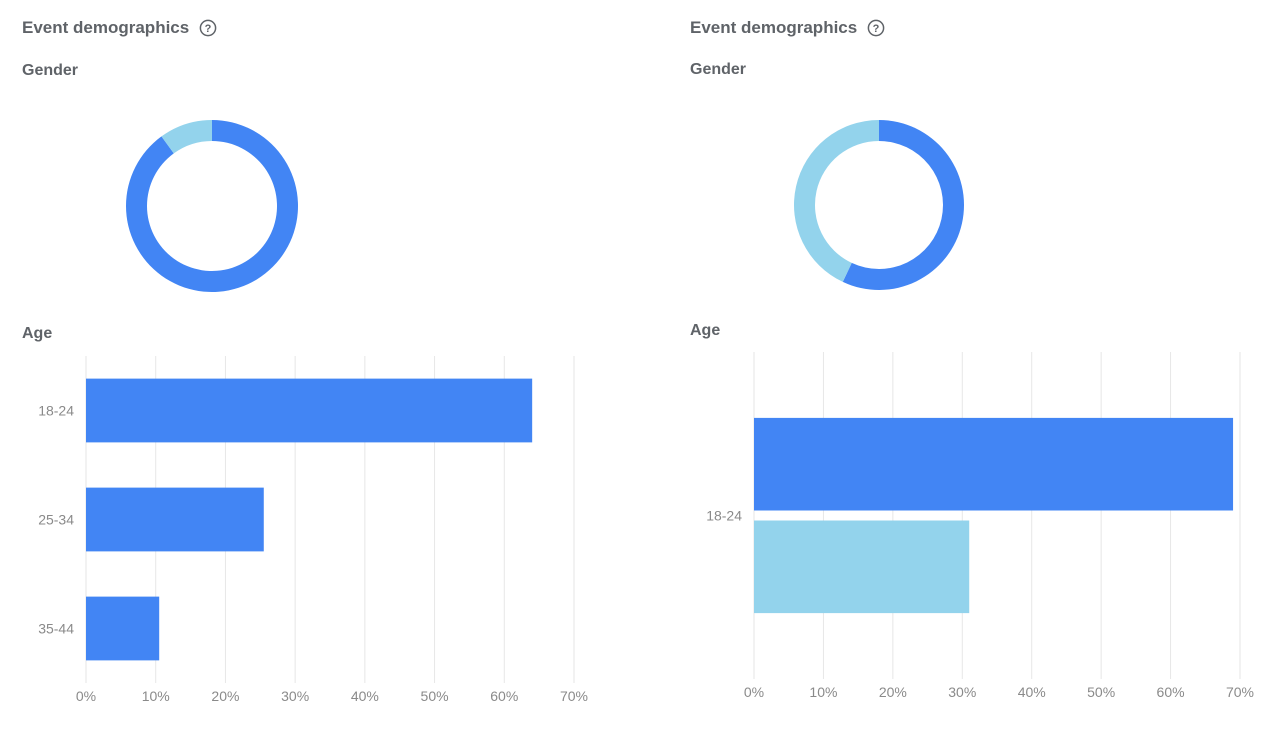 Image resolution: width=1280 pixels, height=751 pixels. Describe the element at coordinates (56, 520) in the screenshot. I see `y-tick-label: 25-34` at that location.